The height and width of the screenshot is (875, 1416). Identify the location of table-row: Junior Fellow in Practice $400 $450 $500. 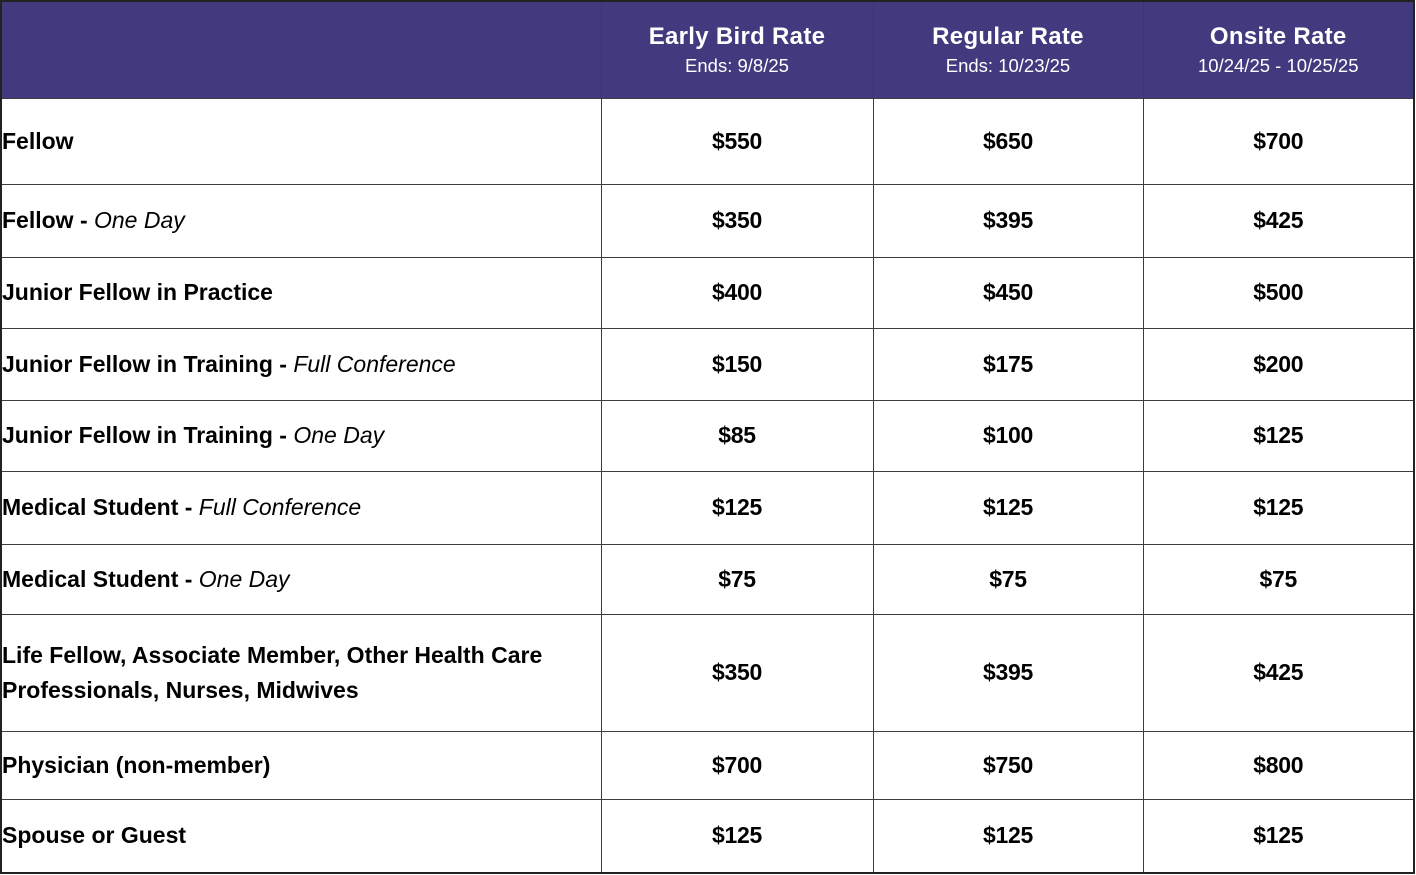
(707, 292).